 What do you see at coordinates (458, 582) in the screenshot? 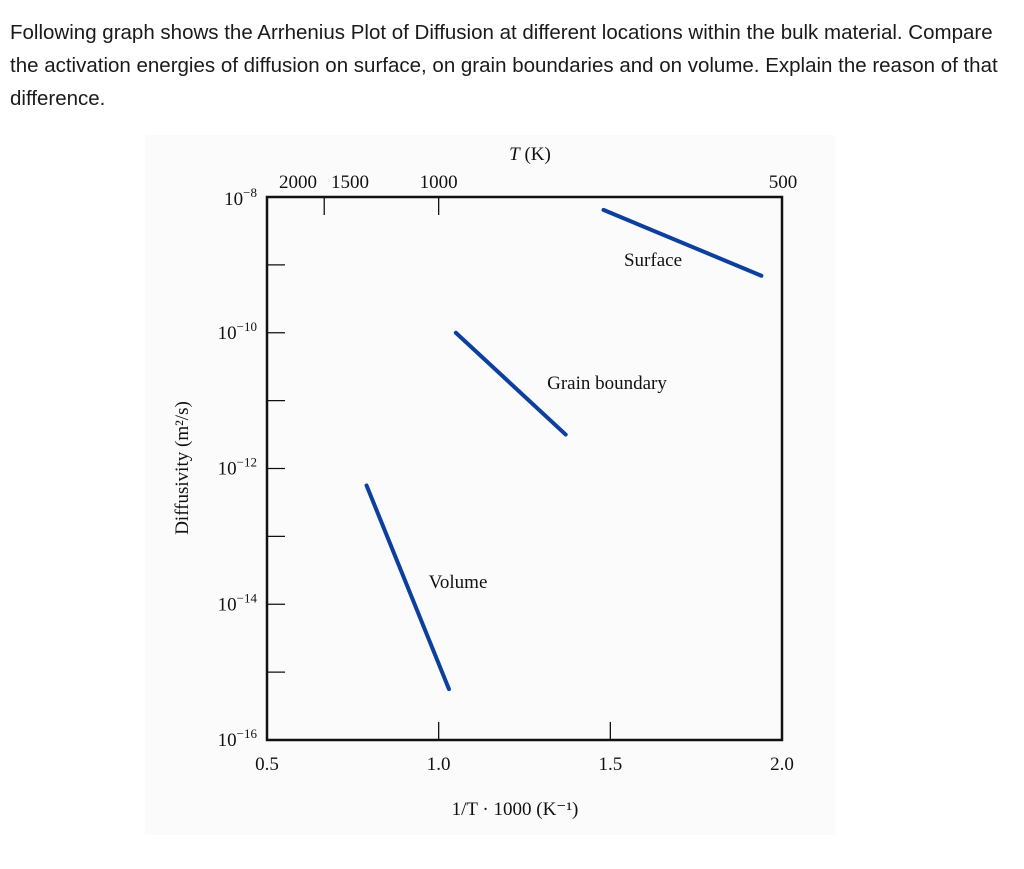
I see `series-label-volume: Volume` at bounding box center [458, 582].